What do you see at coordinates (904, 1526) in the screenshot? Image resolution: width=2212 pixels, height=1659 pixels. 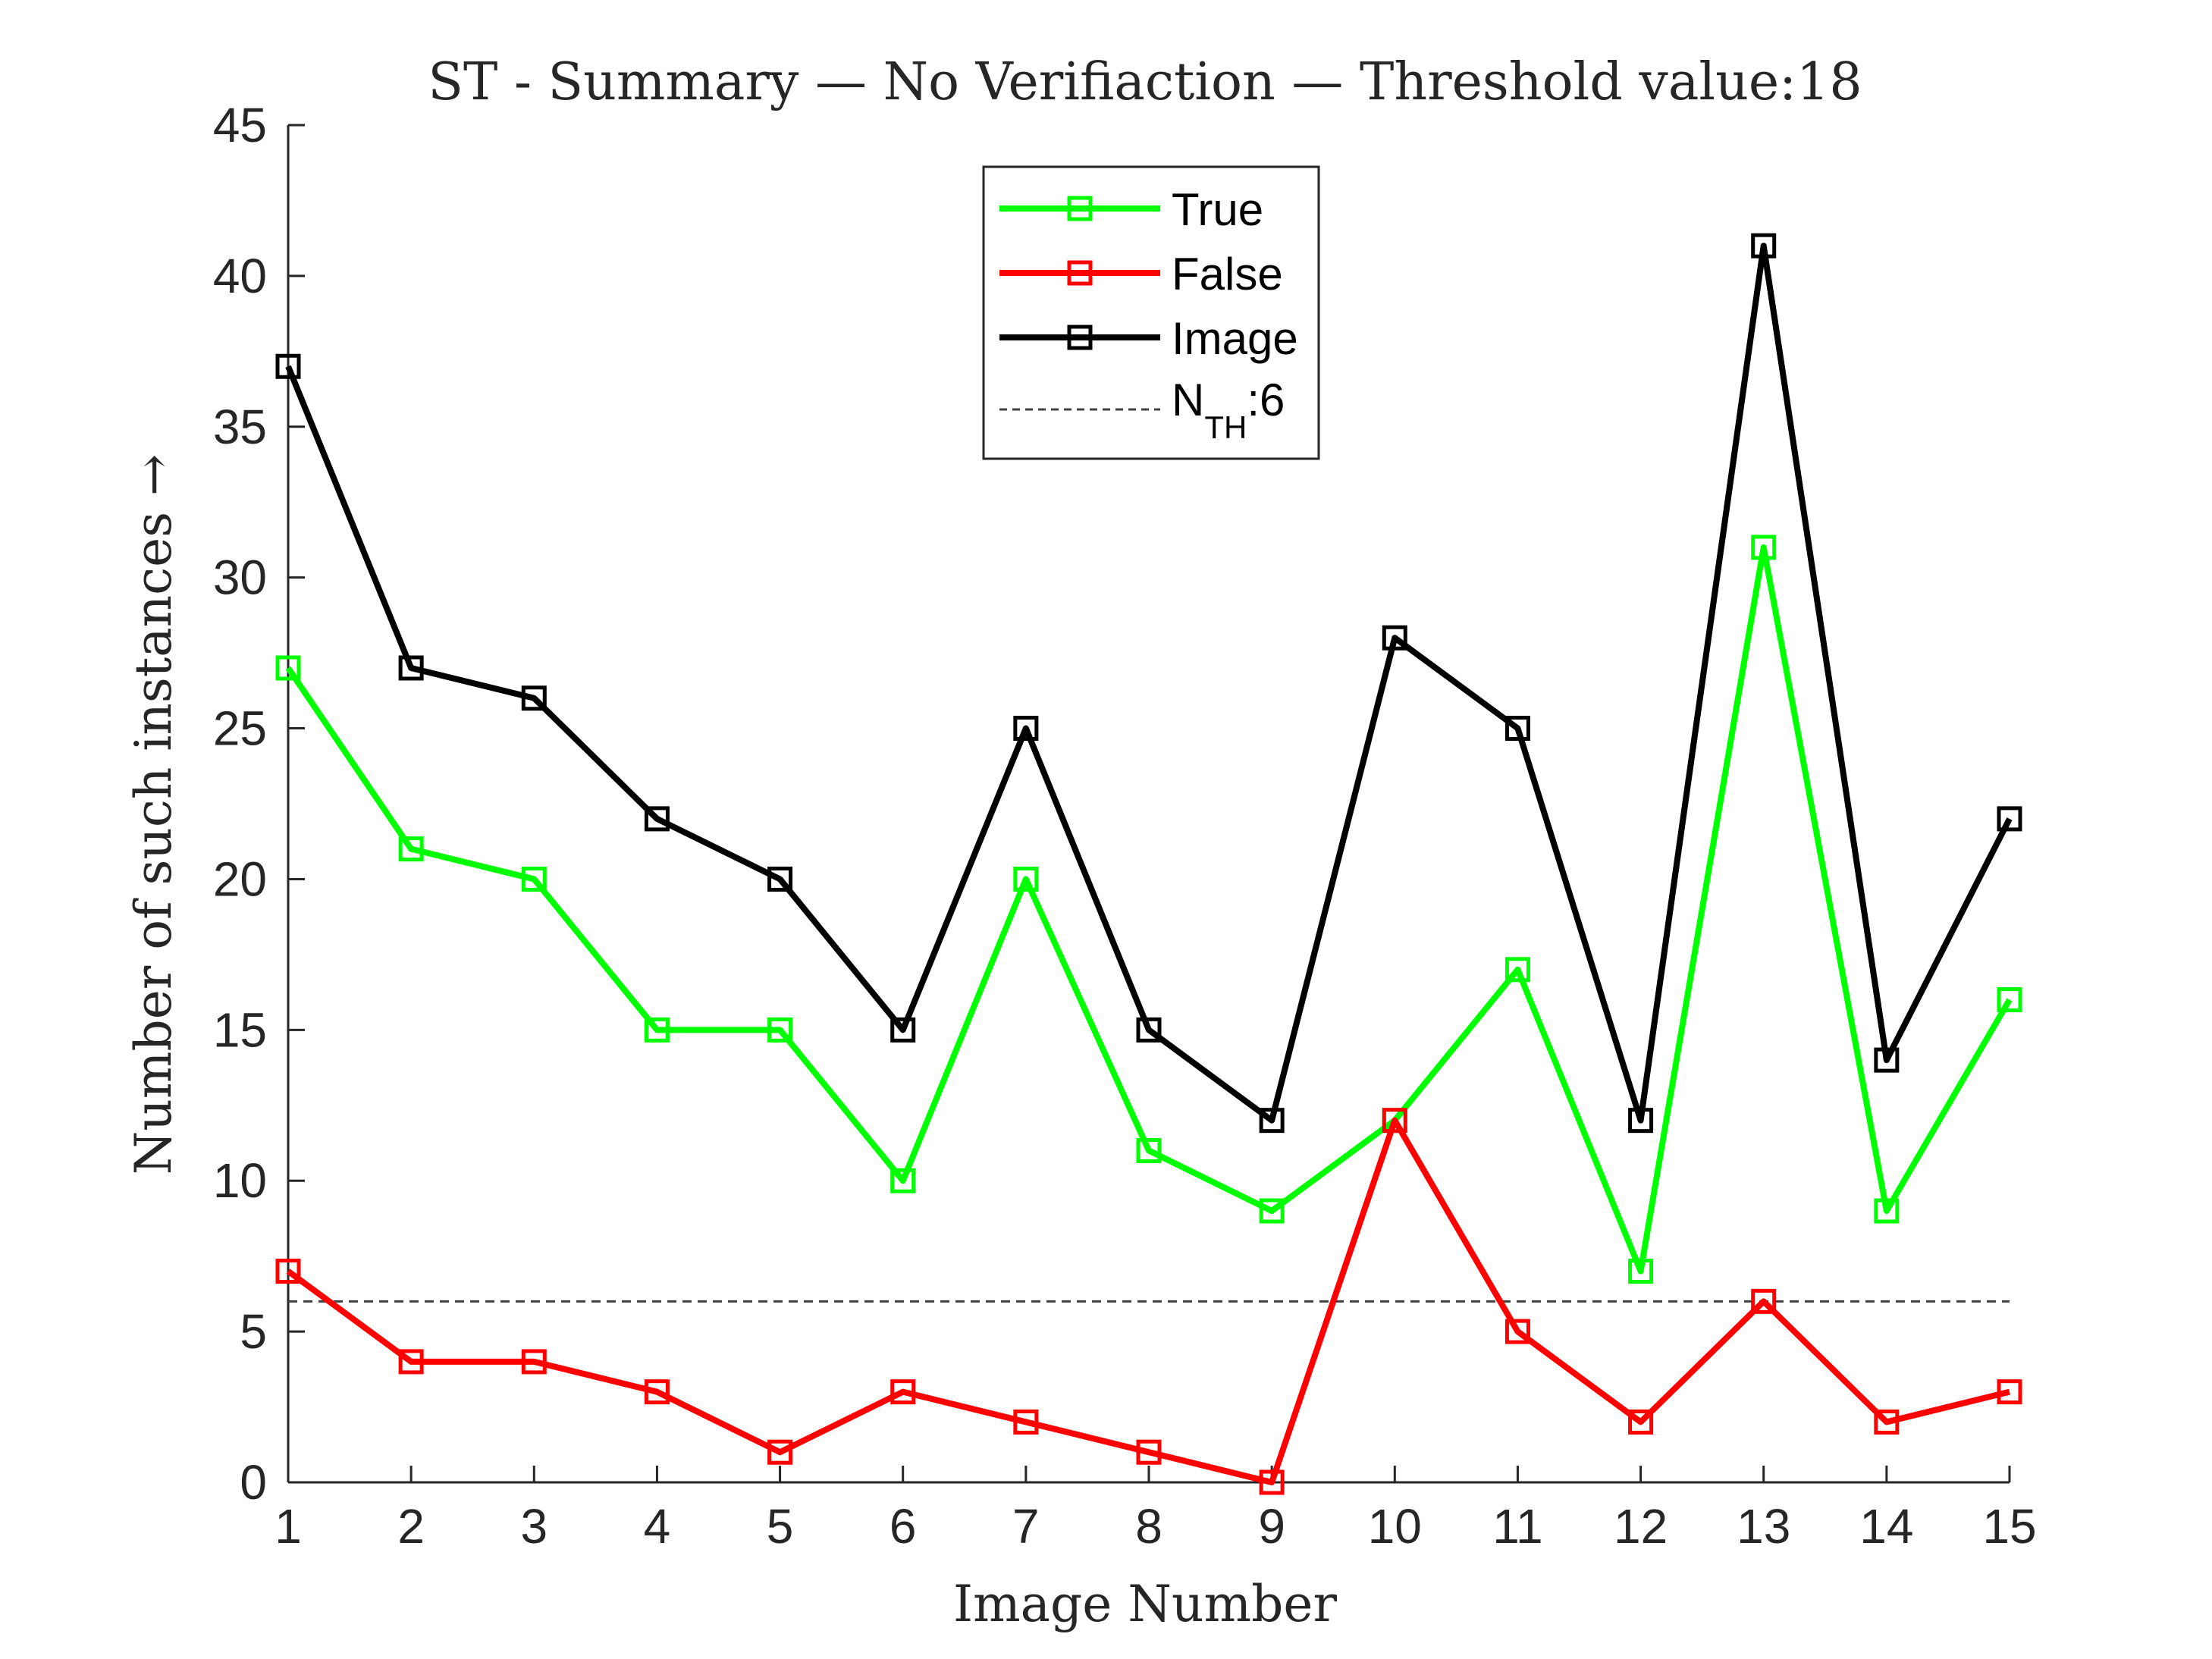 I see `x-tick-label: 6` at bounding box center [904, 1526].